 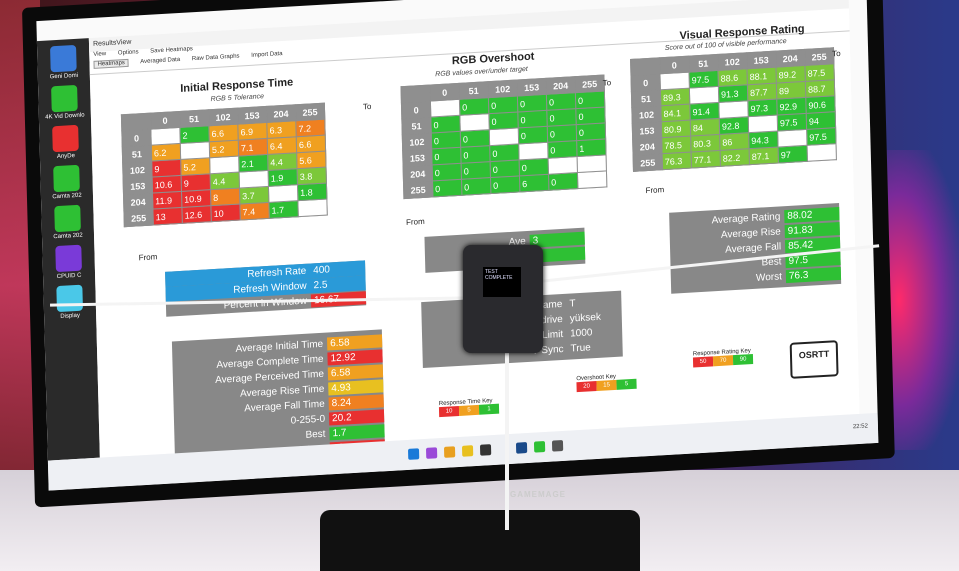 What do you see at coordinates (100, 54) in the screenshot?
I see `menu-view: View` at bounding box center [100, 54].